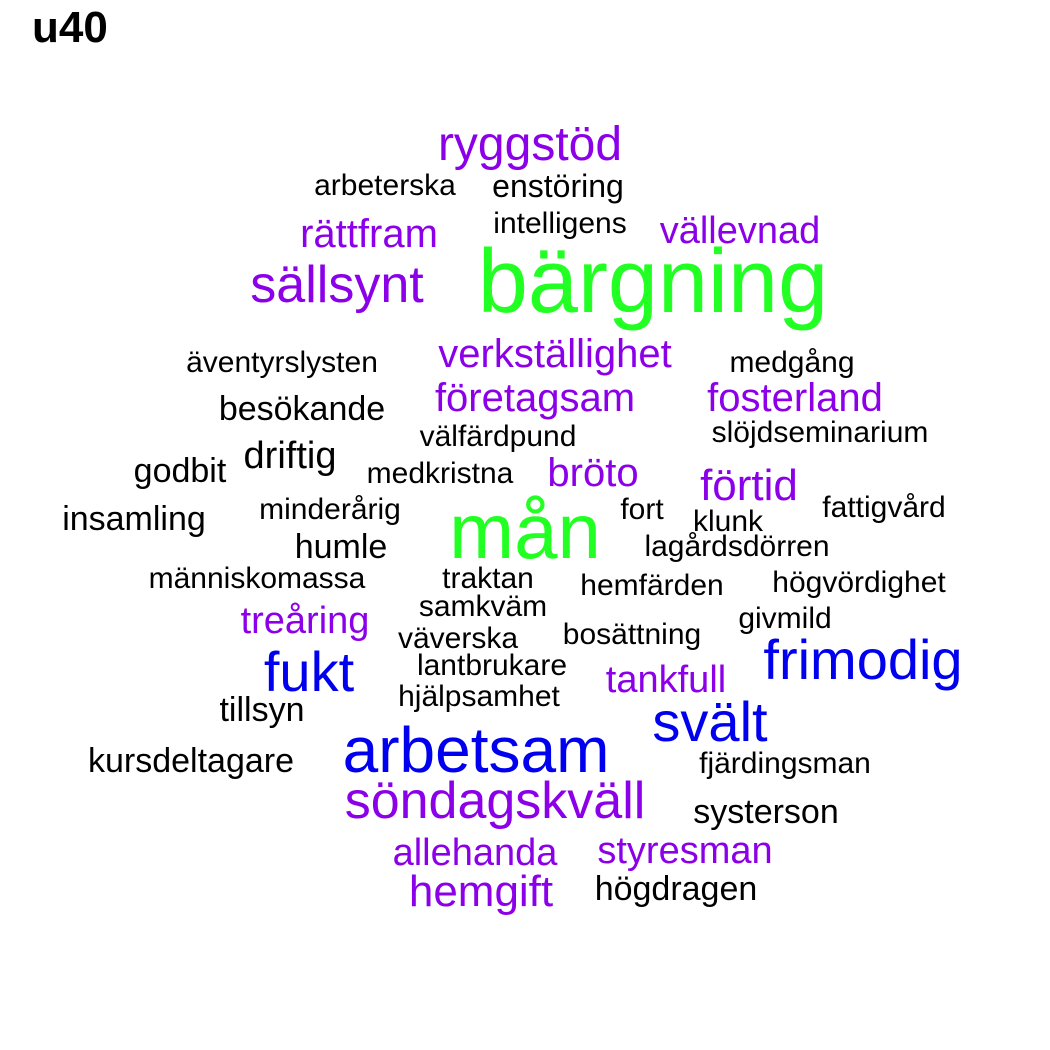 The width and height of the screenshot is (1050, 1050). Describe the element at coordinates (257, 578) in the screenshot. I see `word-30: människomassa` at that location.